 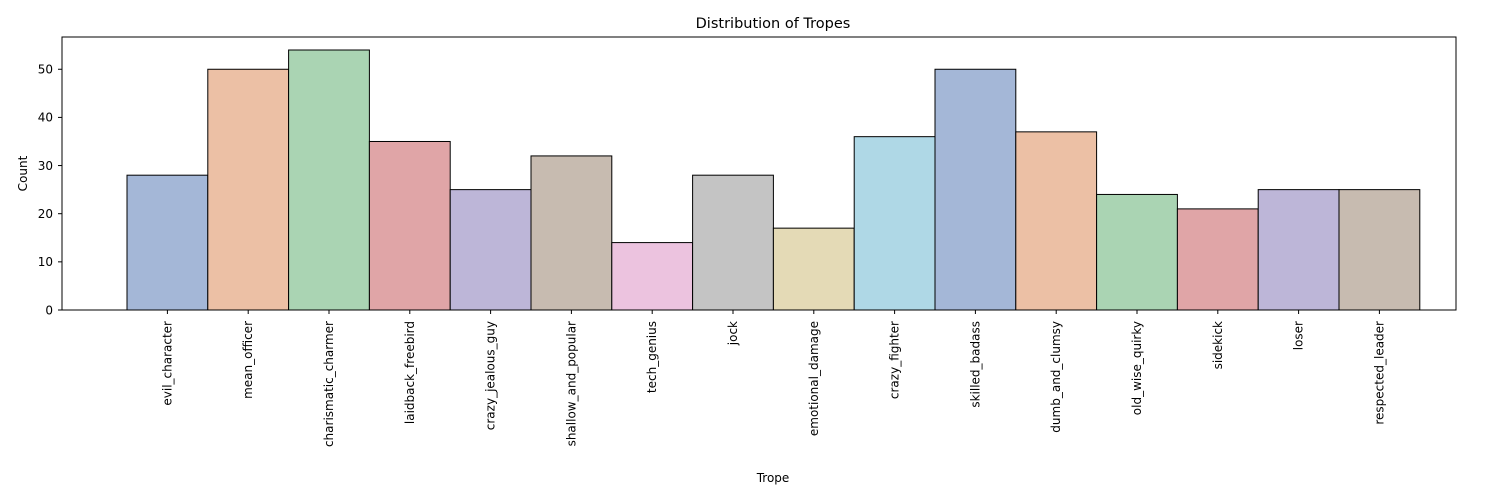 What do you see at coordinates (490, 250) in the screenshot?
I see `bar-crazy-jealous-guy` at bounding box center [490, 250].